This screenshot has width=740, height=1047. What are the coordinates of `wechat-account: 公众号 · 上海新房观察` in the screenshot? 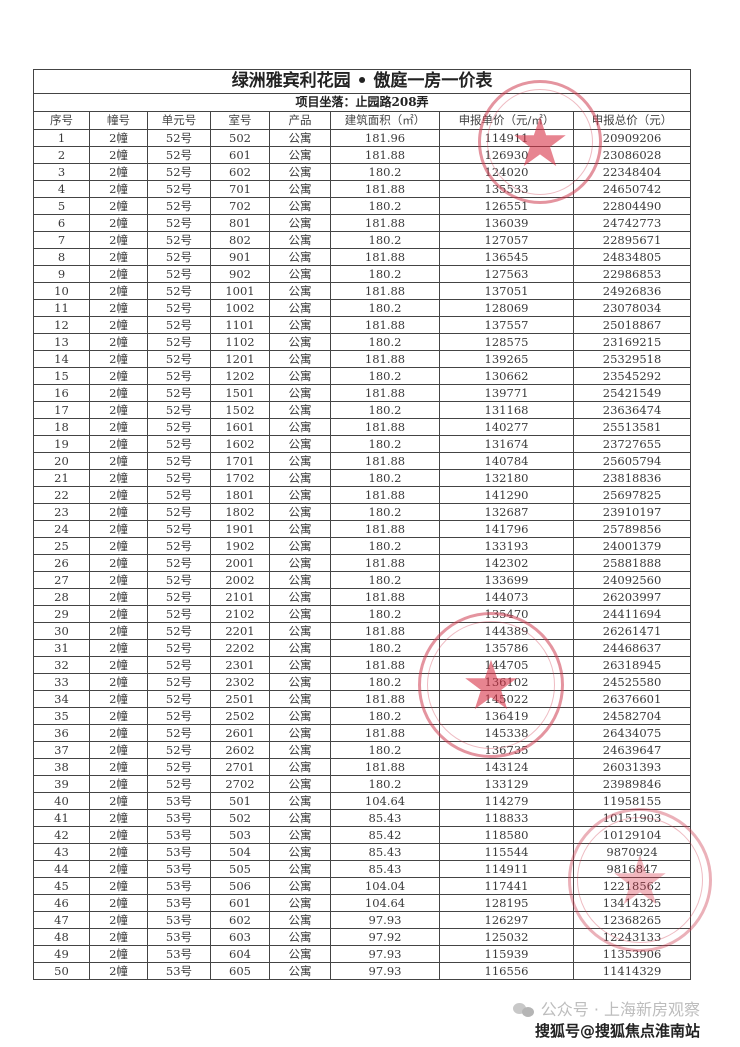 It's located at (620, 1009).